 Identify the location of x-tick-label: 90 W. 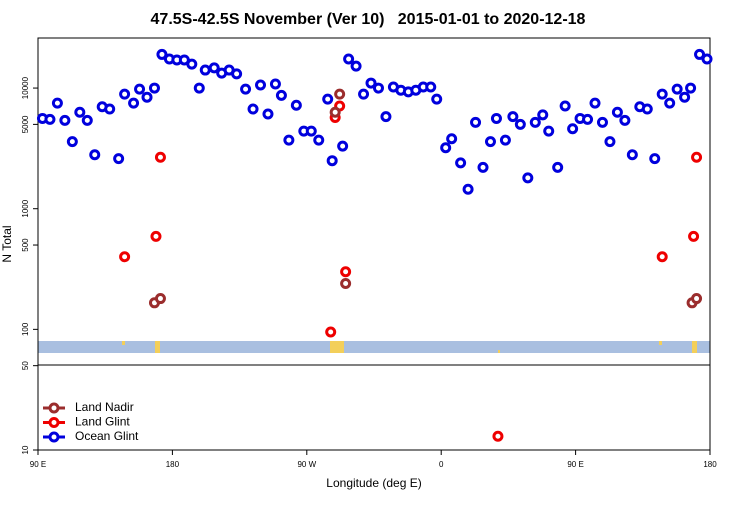
(306, 464).